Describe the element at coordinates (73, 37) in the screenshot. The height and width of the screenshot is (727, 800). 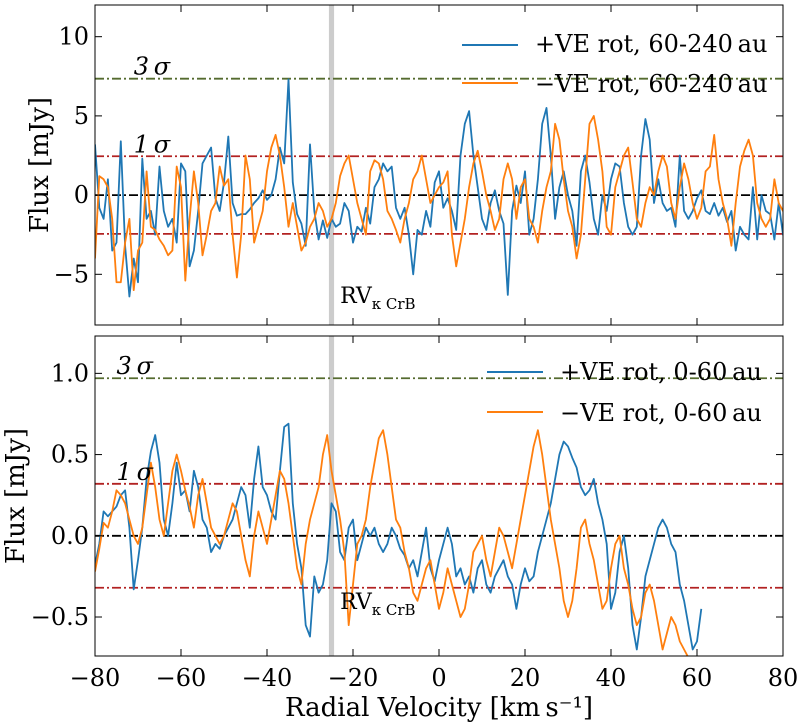
I see `y-tick-label: 10` at that location.